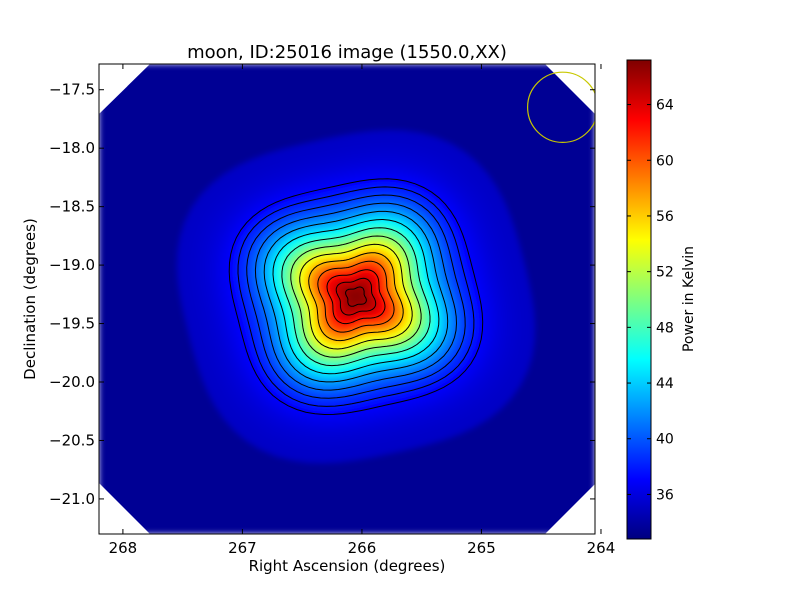 Image resolution: width=800 pixels, height=600 pixels. Describe the element at coordinates (30, 299) in the screenshot. I see `y-axis-label: Declination (degrees)` at that location.